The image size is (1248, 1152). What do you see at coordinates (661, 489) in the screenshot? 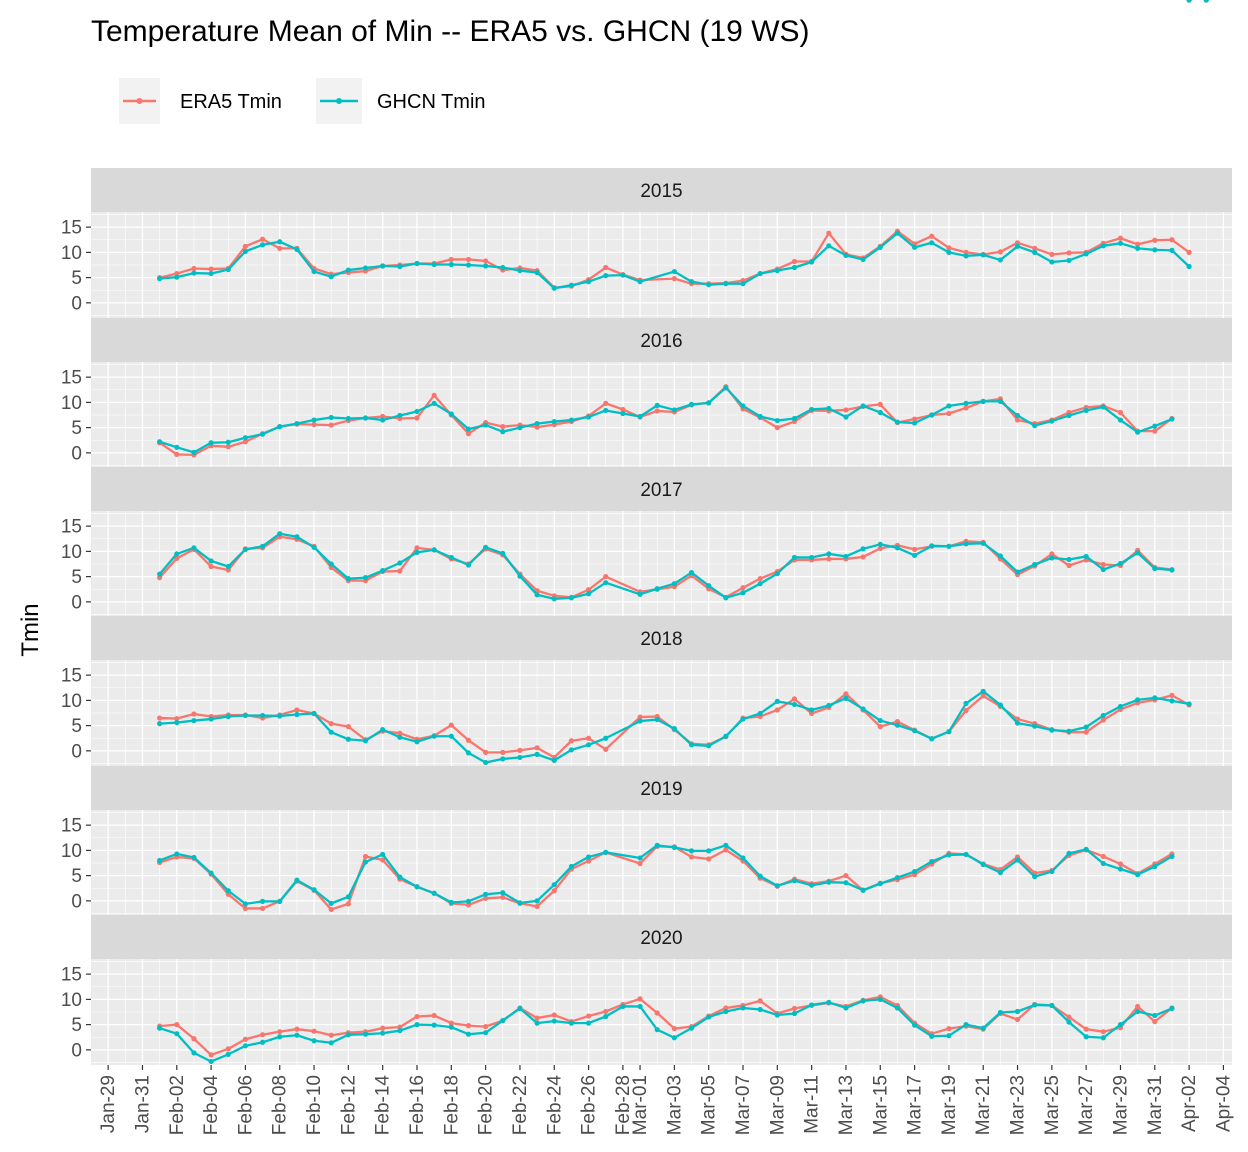
I see `strip-2017` at bounding box center [661, 489].